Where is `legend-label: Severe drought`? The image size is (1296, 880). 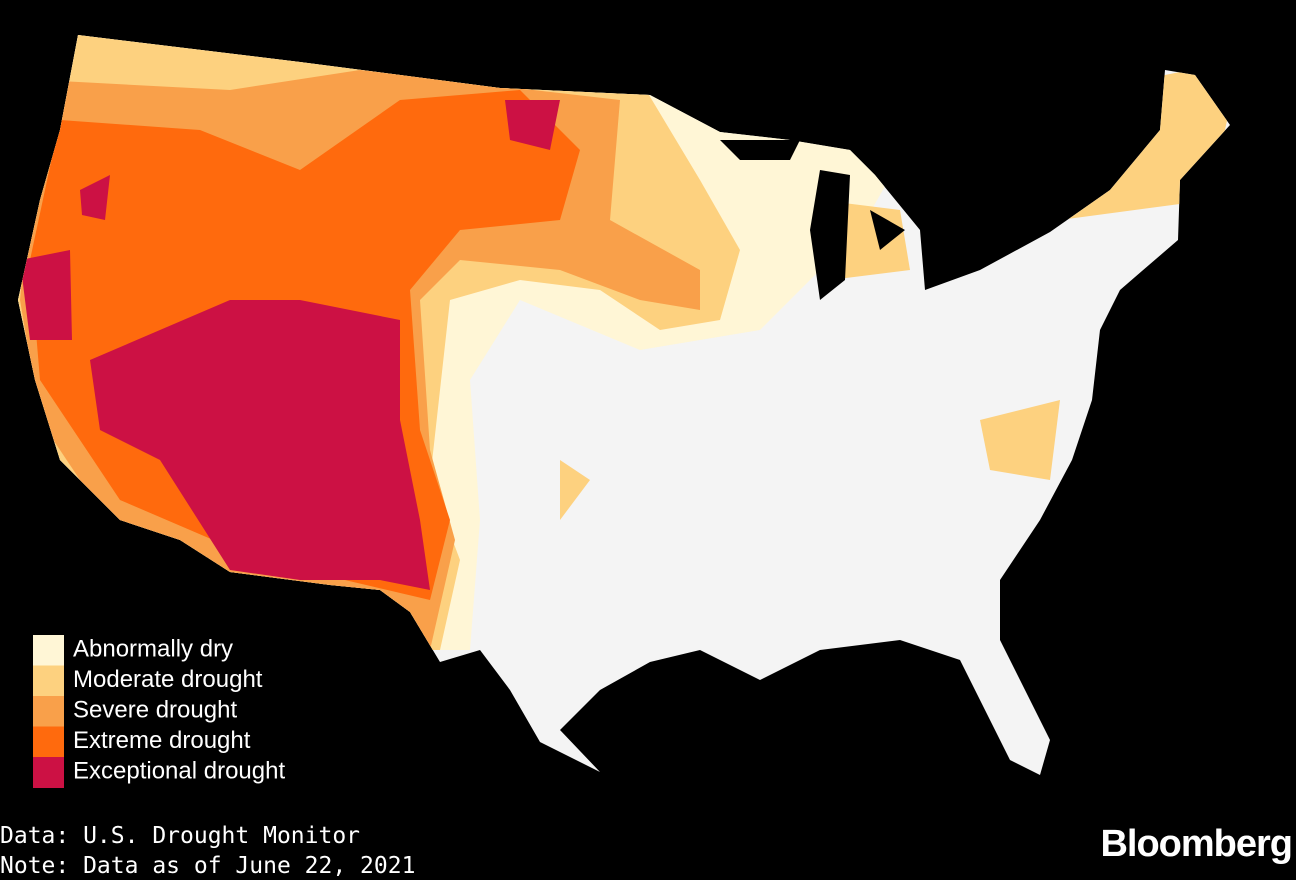 legend-label: Severe drought is located at coordinates (155, 709).